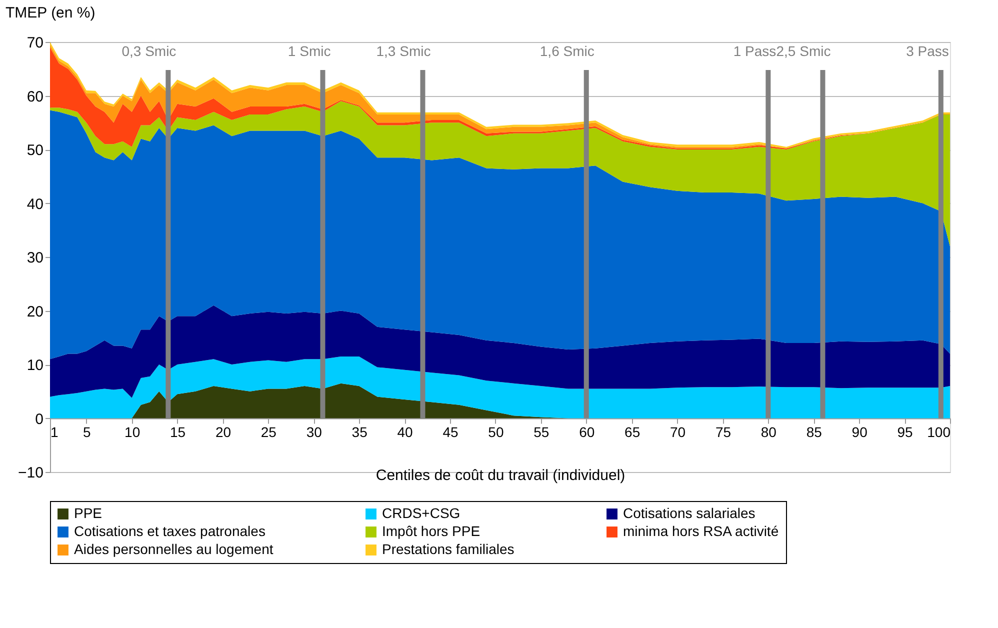 Image resolution: width=998 pixels, height=628 pixels. I want to click on x-tick-label: 95, so click(905, 432).